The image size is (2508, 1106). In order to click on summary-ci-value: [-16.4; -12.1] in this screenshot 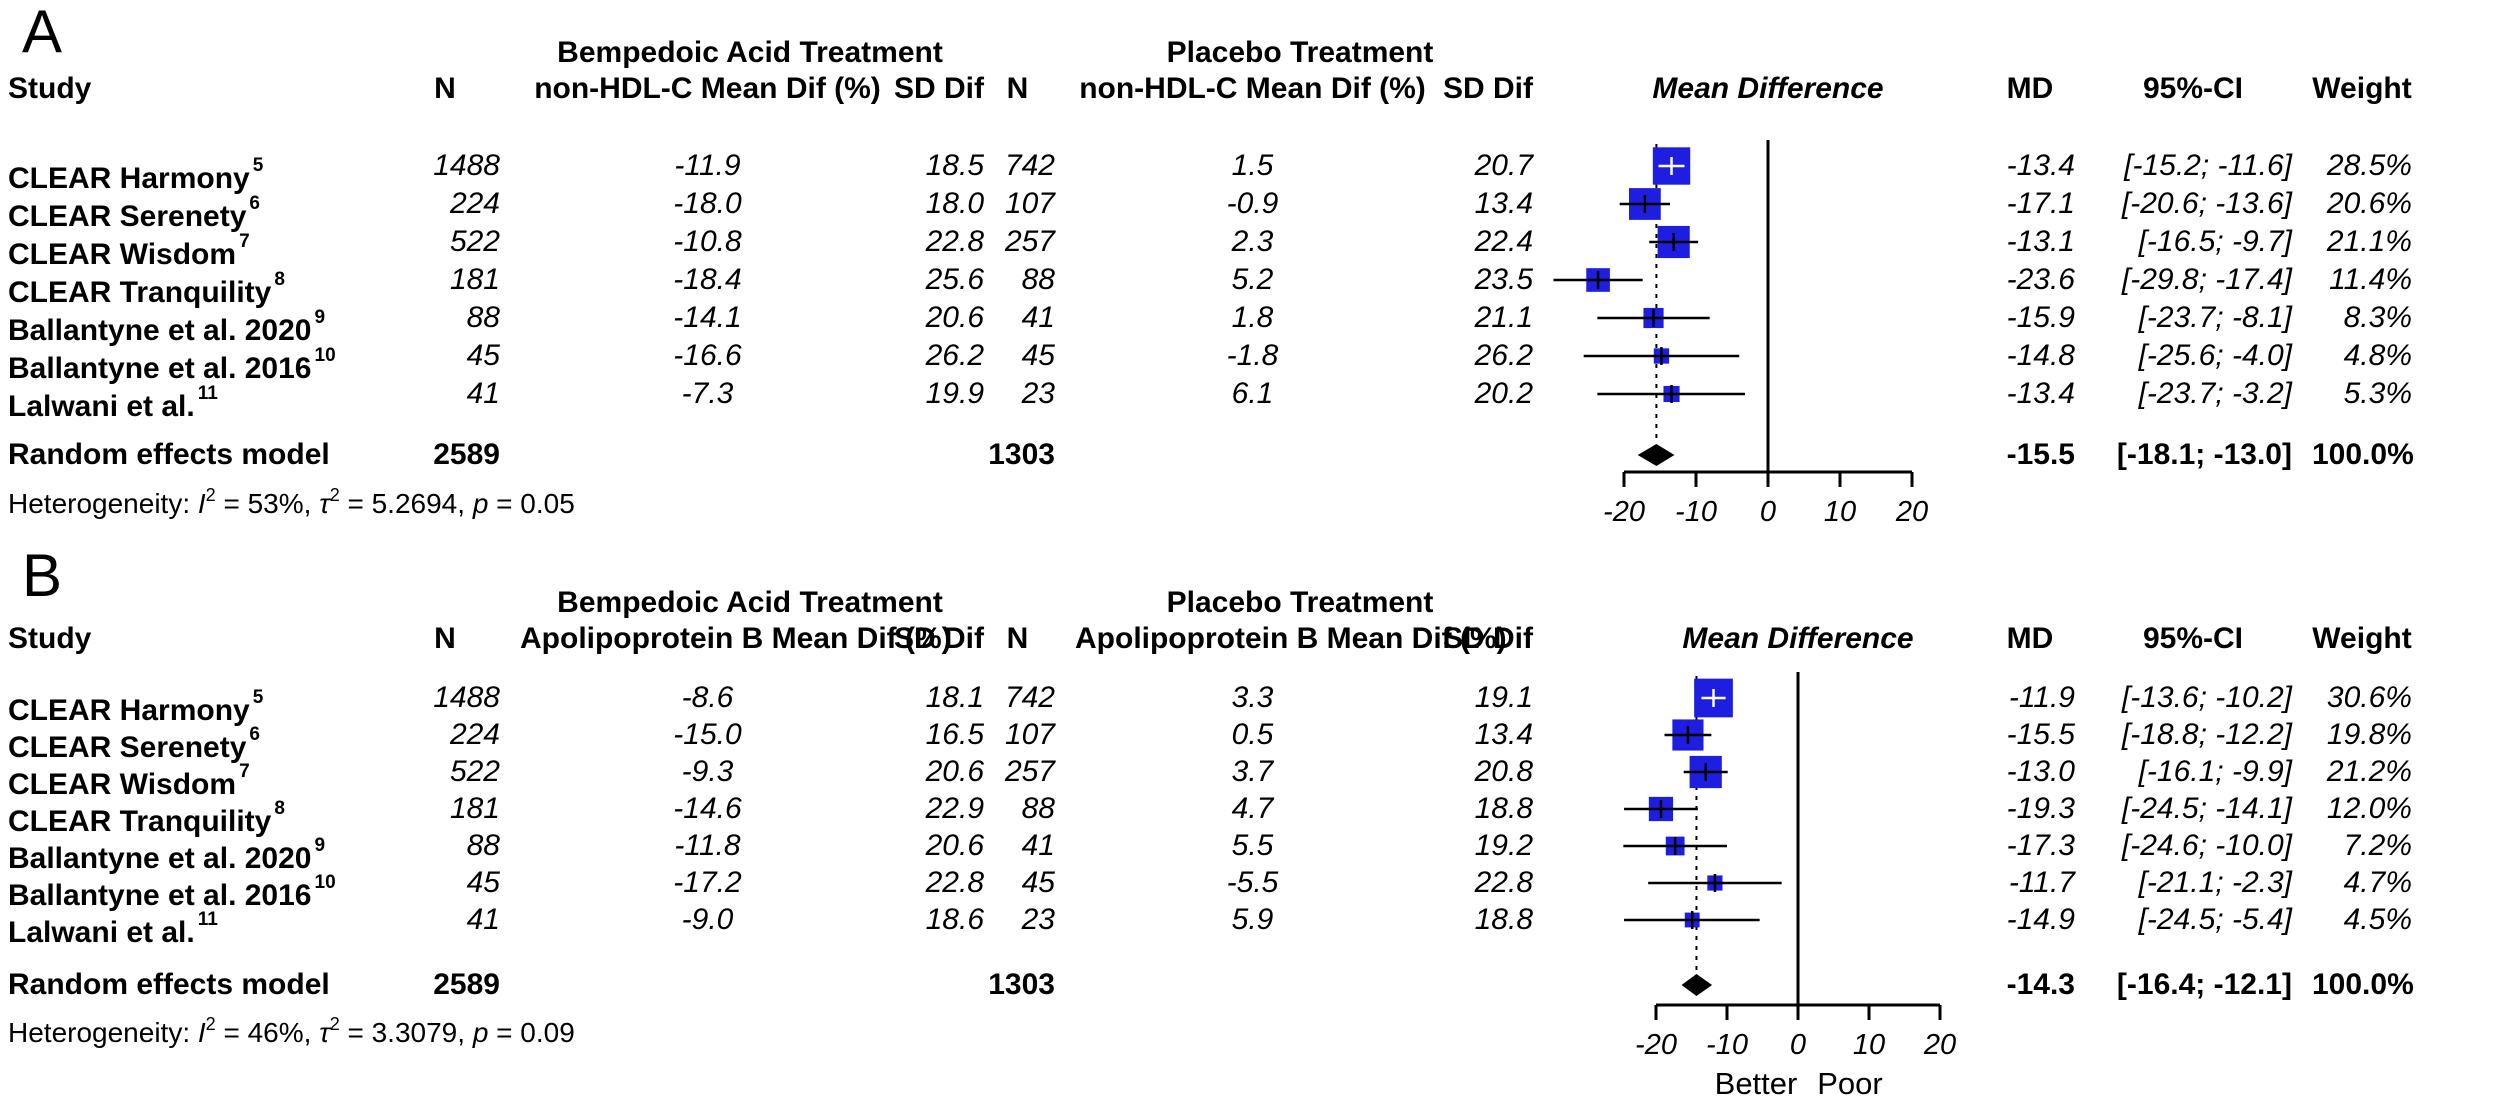, I will do `click(2204, 984)`.